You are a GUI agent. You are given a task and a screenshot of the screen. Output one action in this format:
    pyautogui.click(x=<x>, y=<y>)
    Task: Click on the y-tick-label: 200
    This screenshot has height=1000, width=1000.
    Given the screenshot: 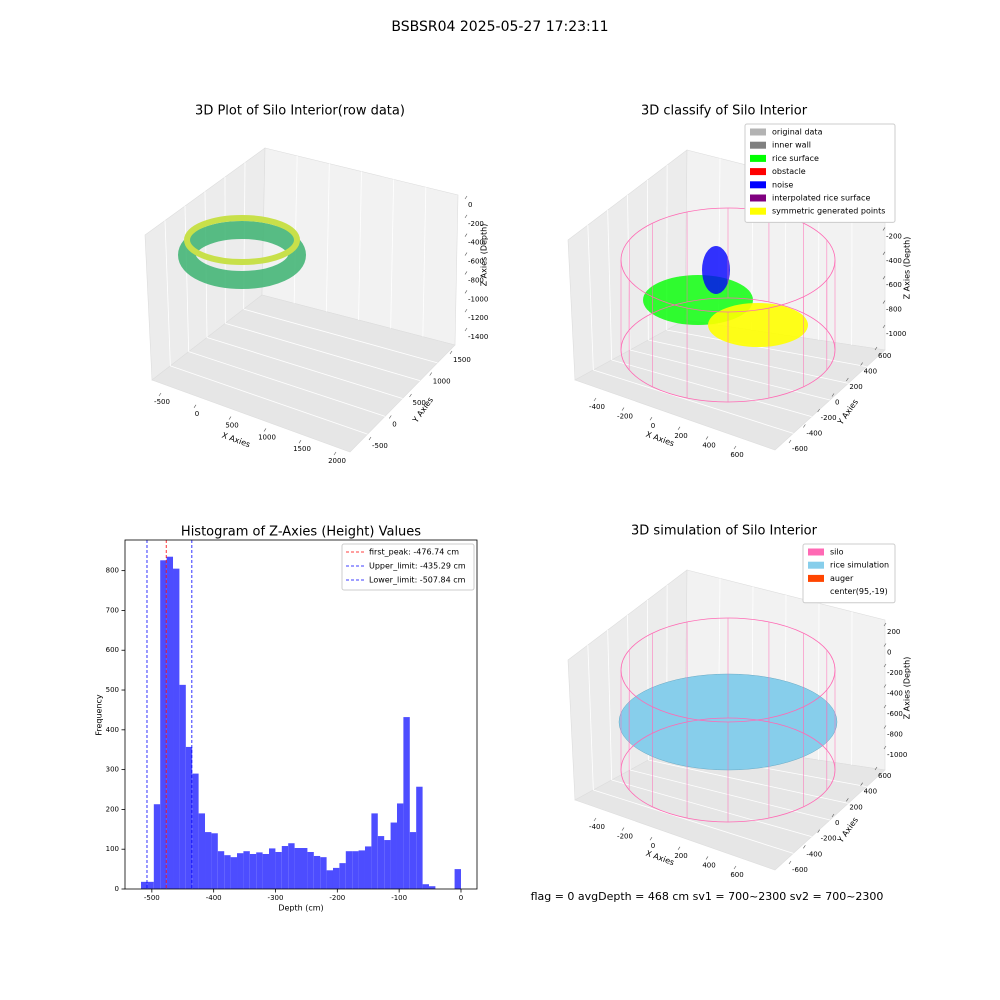 What is the action you would take?
    pyautogui.click(x=112, y=809)
    